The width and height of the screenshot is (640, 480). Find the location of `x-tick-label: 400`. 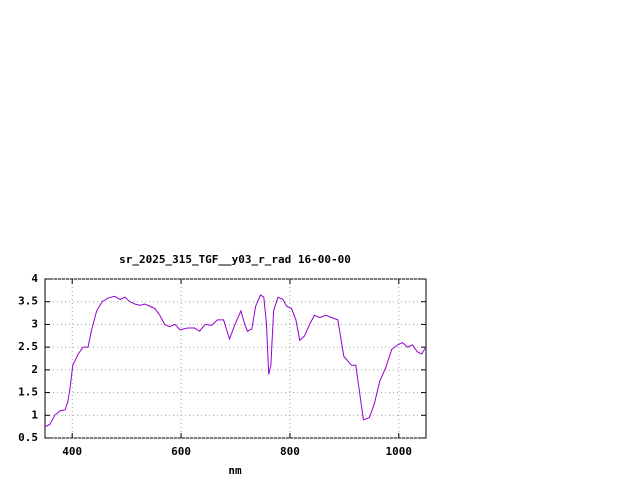

x-tick-label: 400 is located at coordinates (72, 451).